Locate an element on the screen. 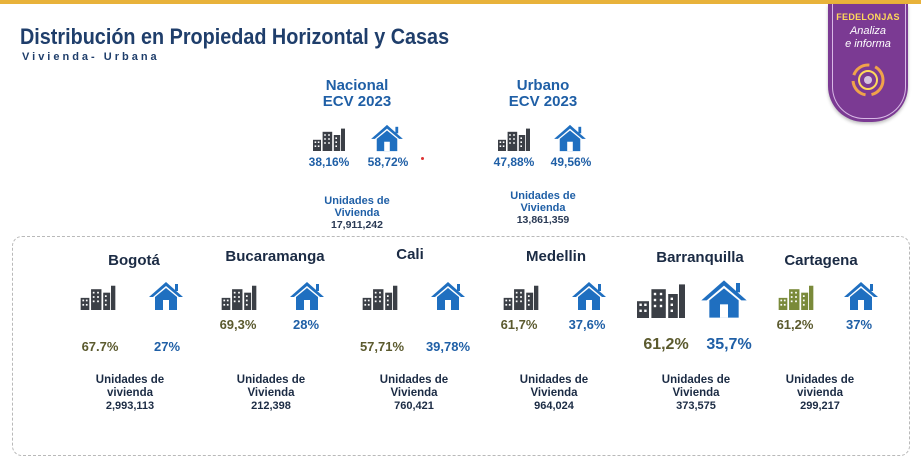 Image resolution: width=921 pixels, height=461 pixels. badge-border is located at coordinates (869, 61).